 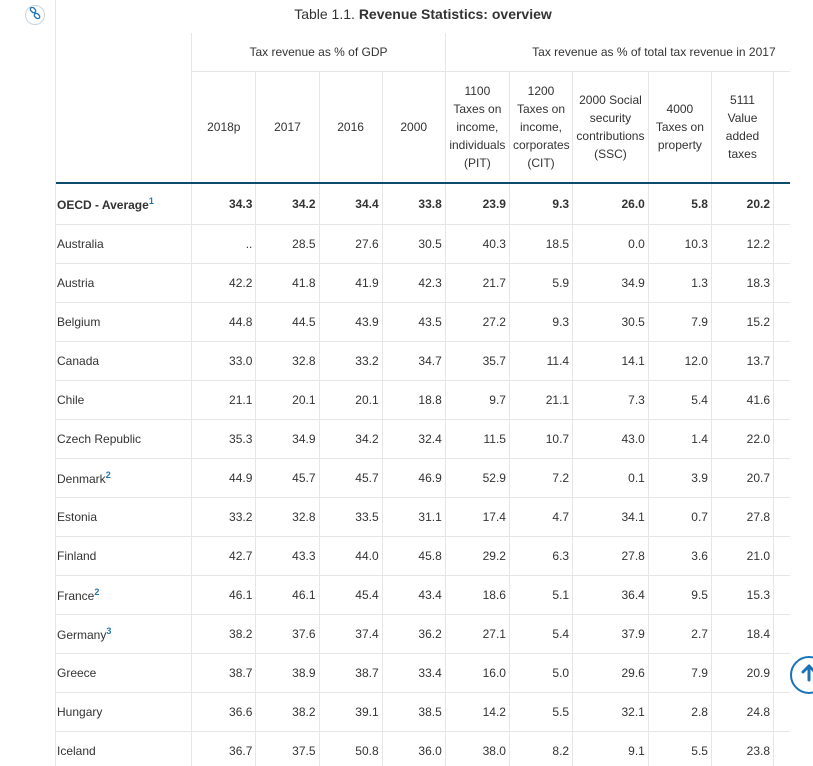 I want to click on country-name: Austria, so click(x=76, y=283).